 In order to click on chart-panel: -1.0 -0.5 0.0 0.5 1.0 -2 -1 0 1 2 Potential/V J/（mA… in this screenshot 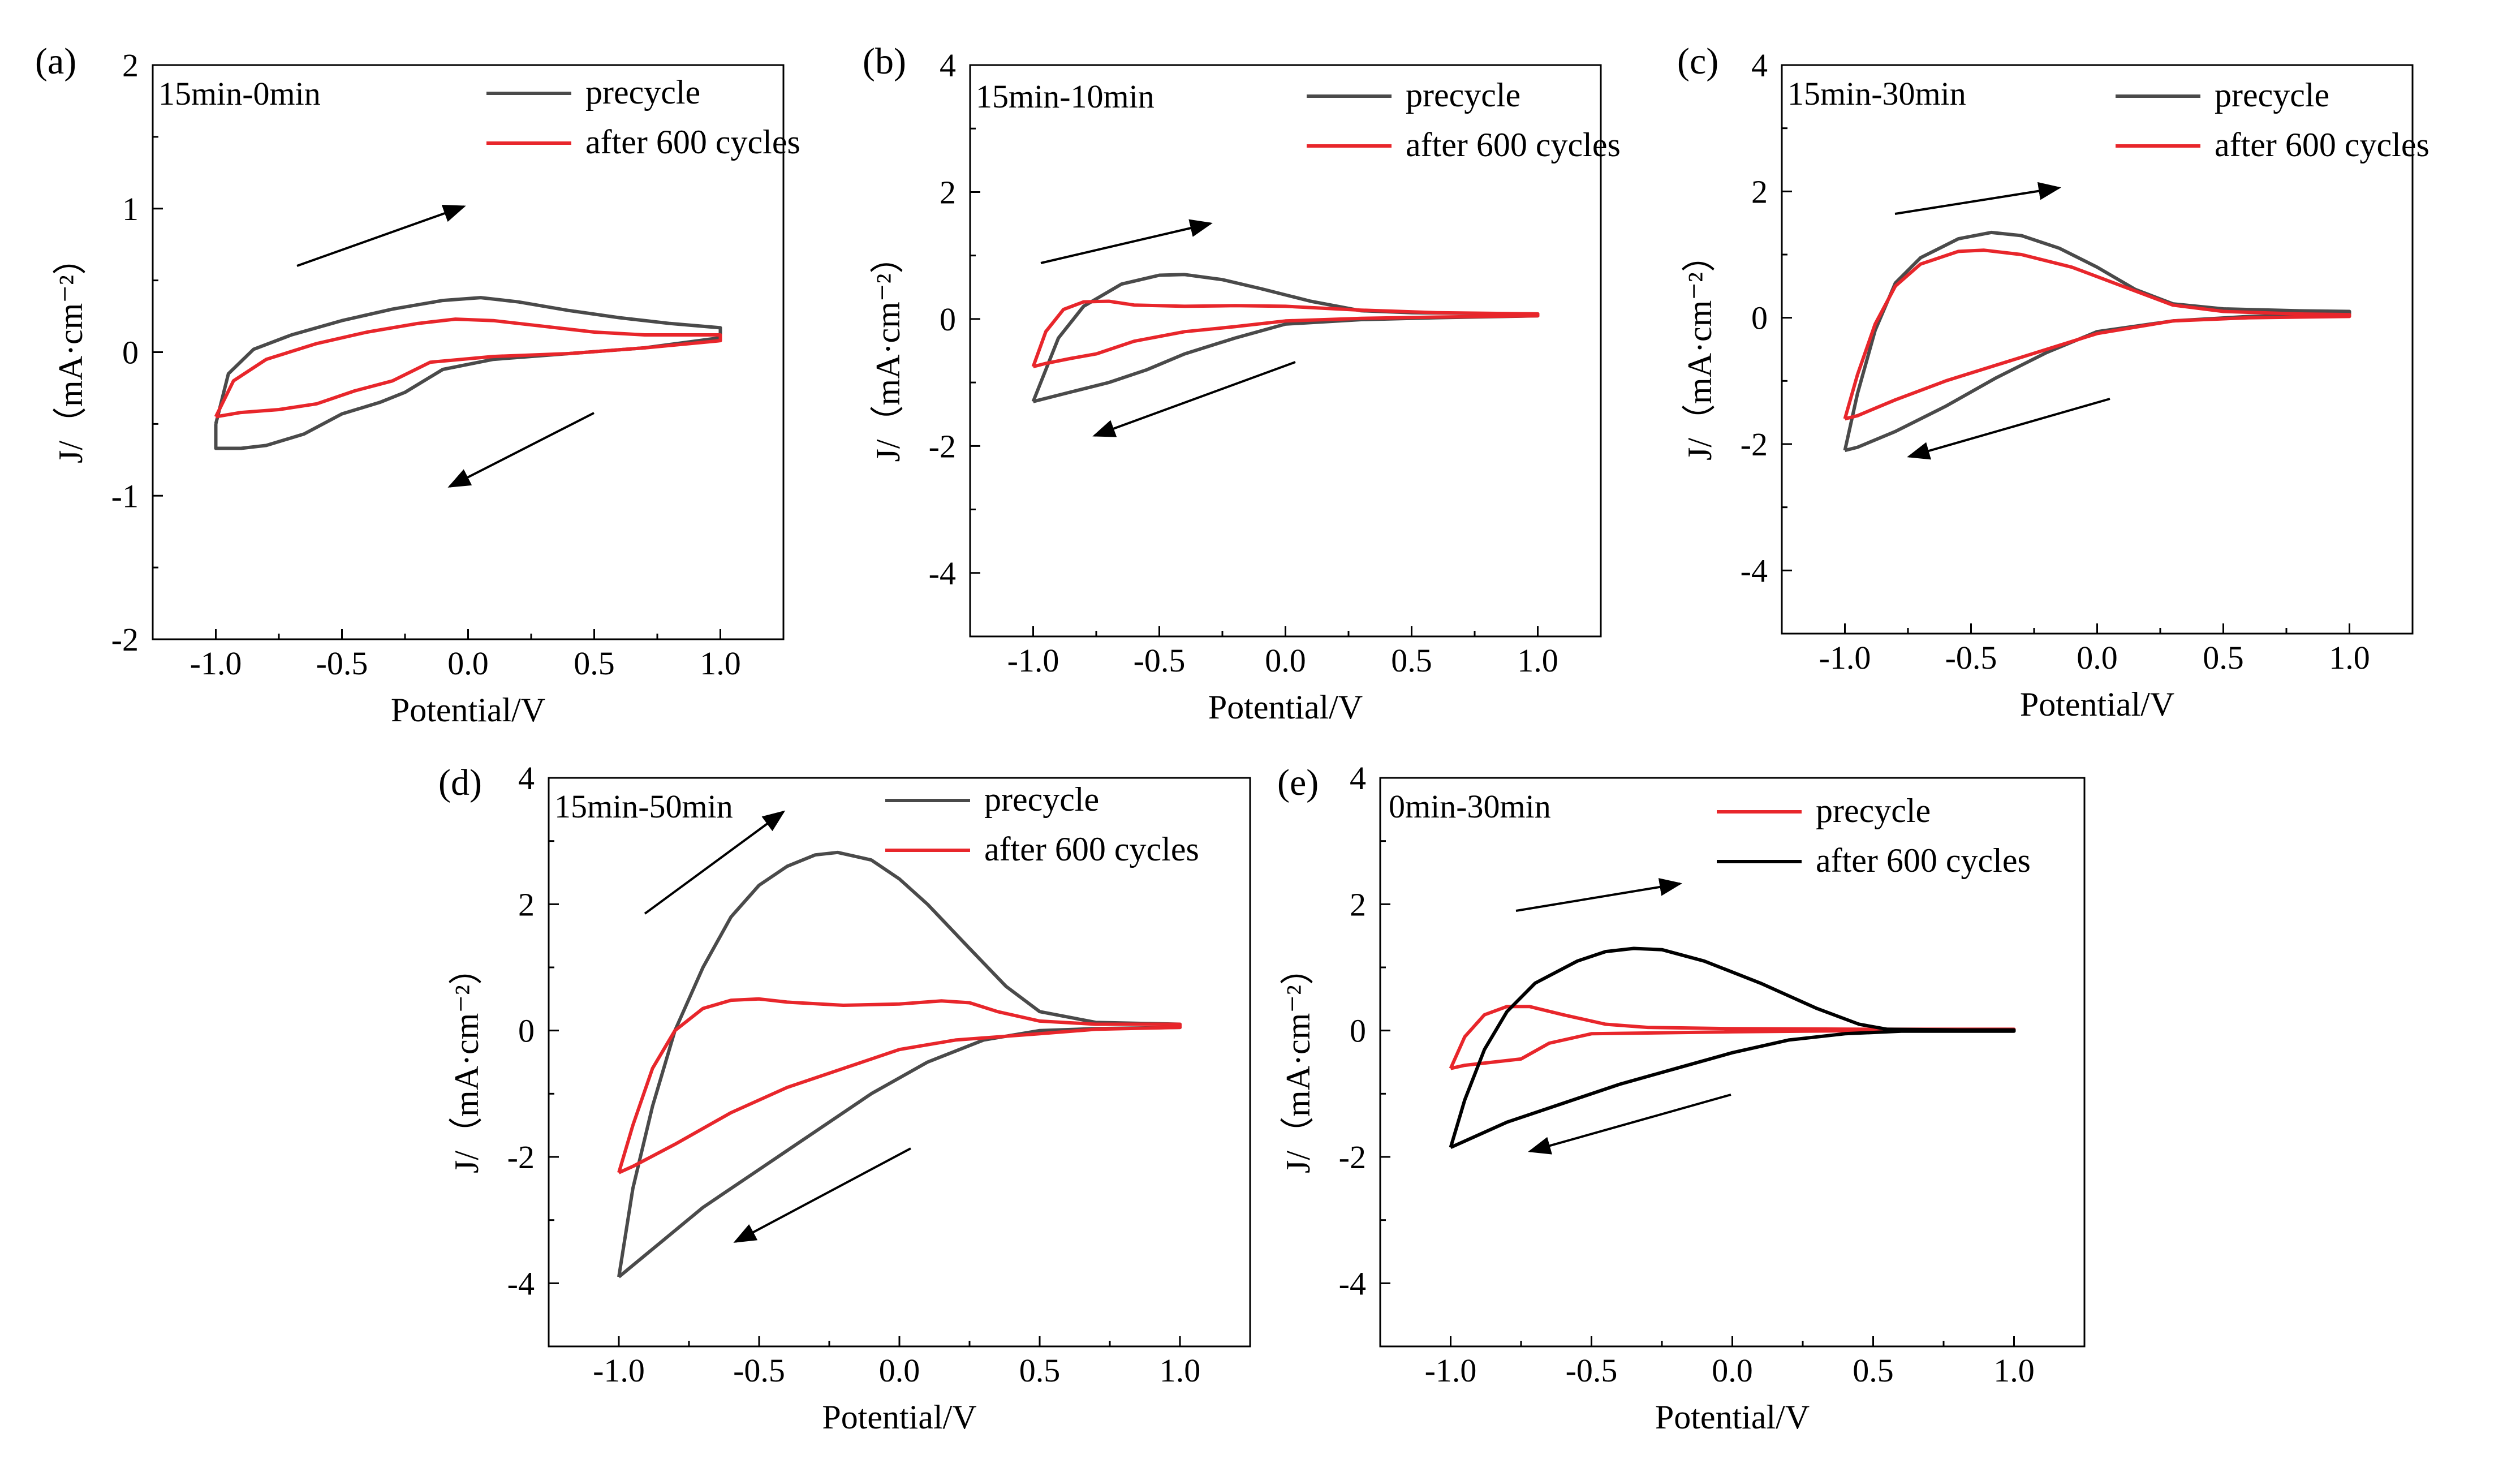, I will do `click(417, 385)`.